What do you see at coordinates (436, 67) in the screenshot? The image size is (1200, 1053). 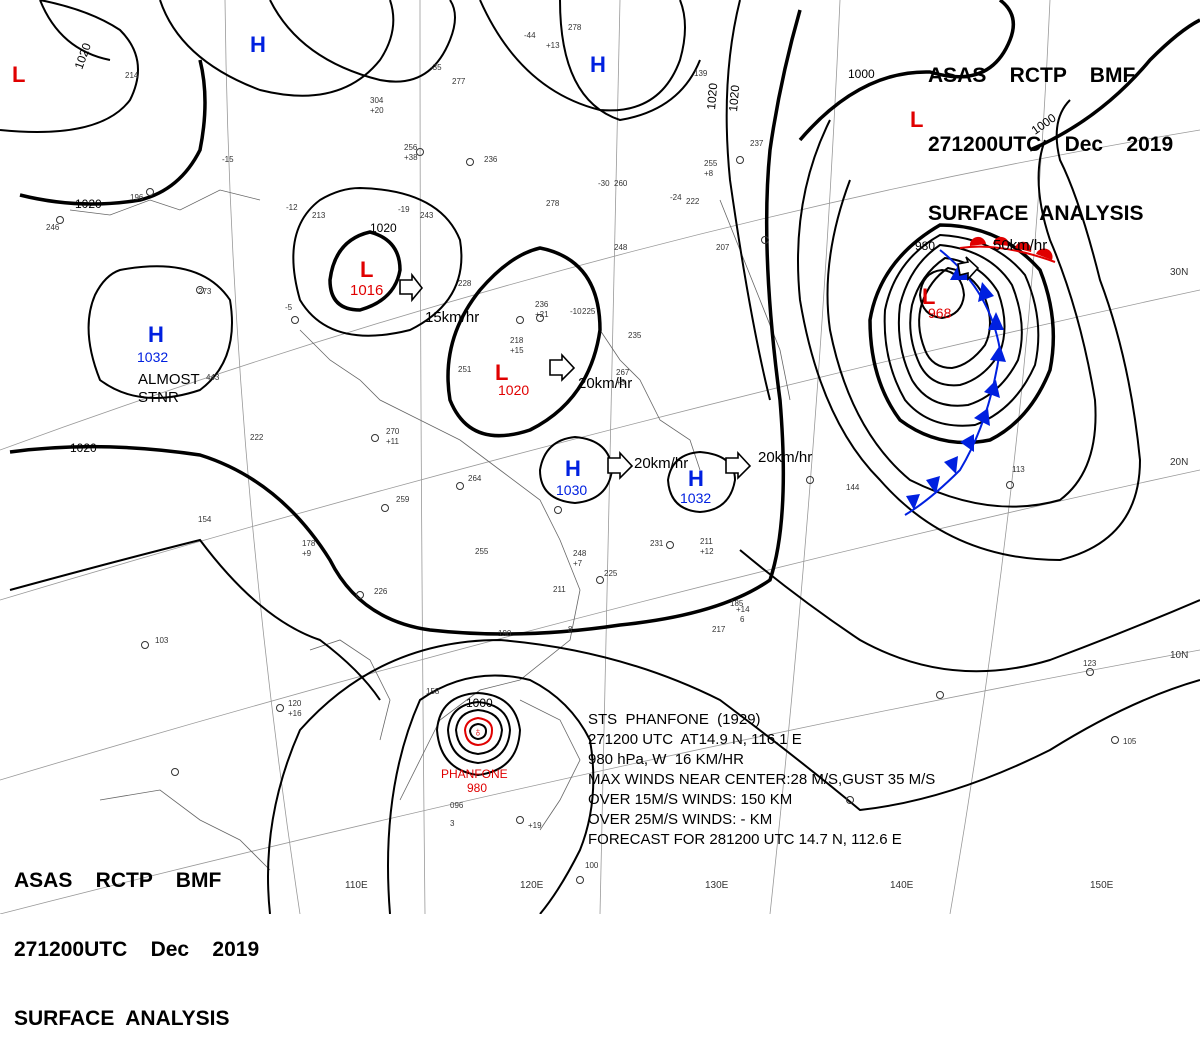 I see `station-value: -35` at bounding box center [436, 67].